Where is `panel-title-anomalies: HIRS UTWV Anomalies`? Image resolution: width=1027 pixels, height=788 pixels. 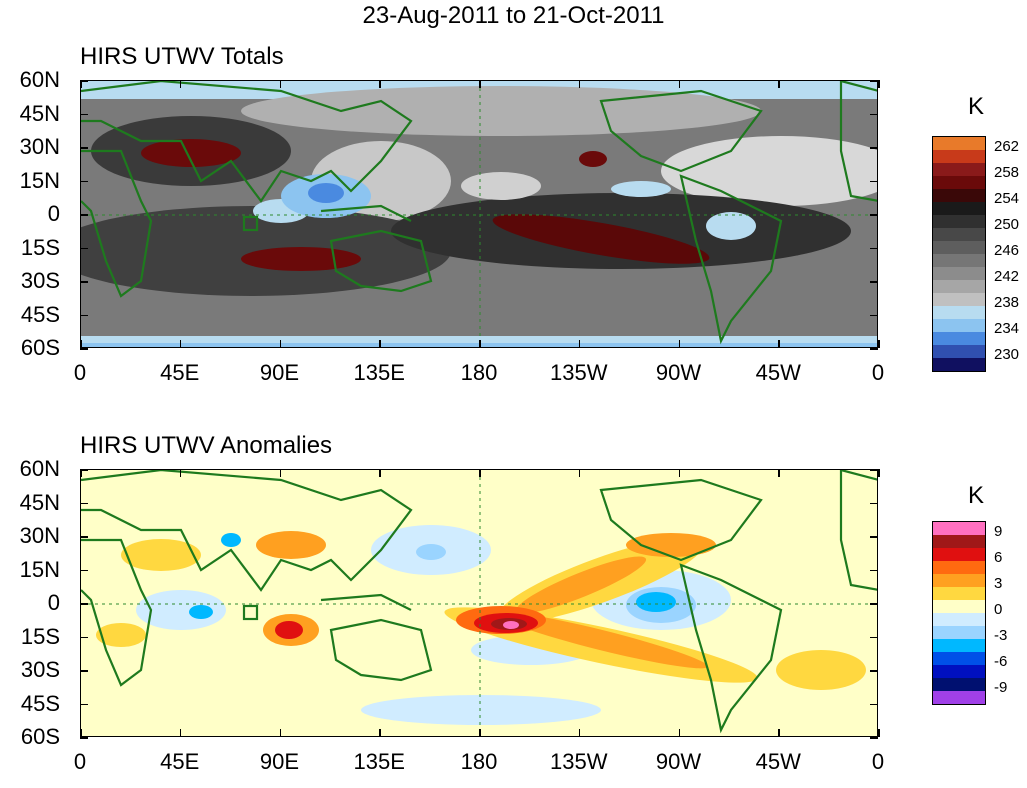
panel-title-anomalies: HIRS UTWV Anomalies is located at coordinates (206, 445).